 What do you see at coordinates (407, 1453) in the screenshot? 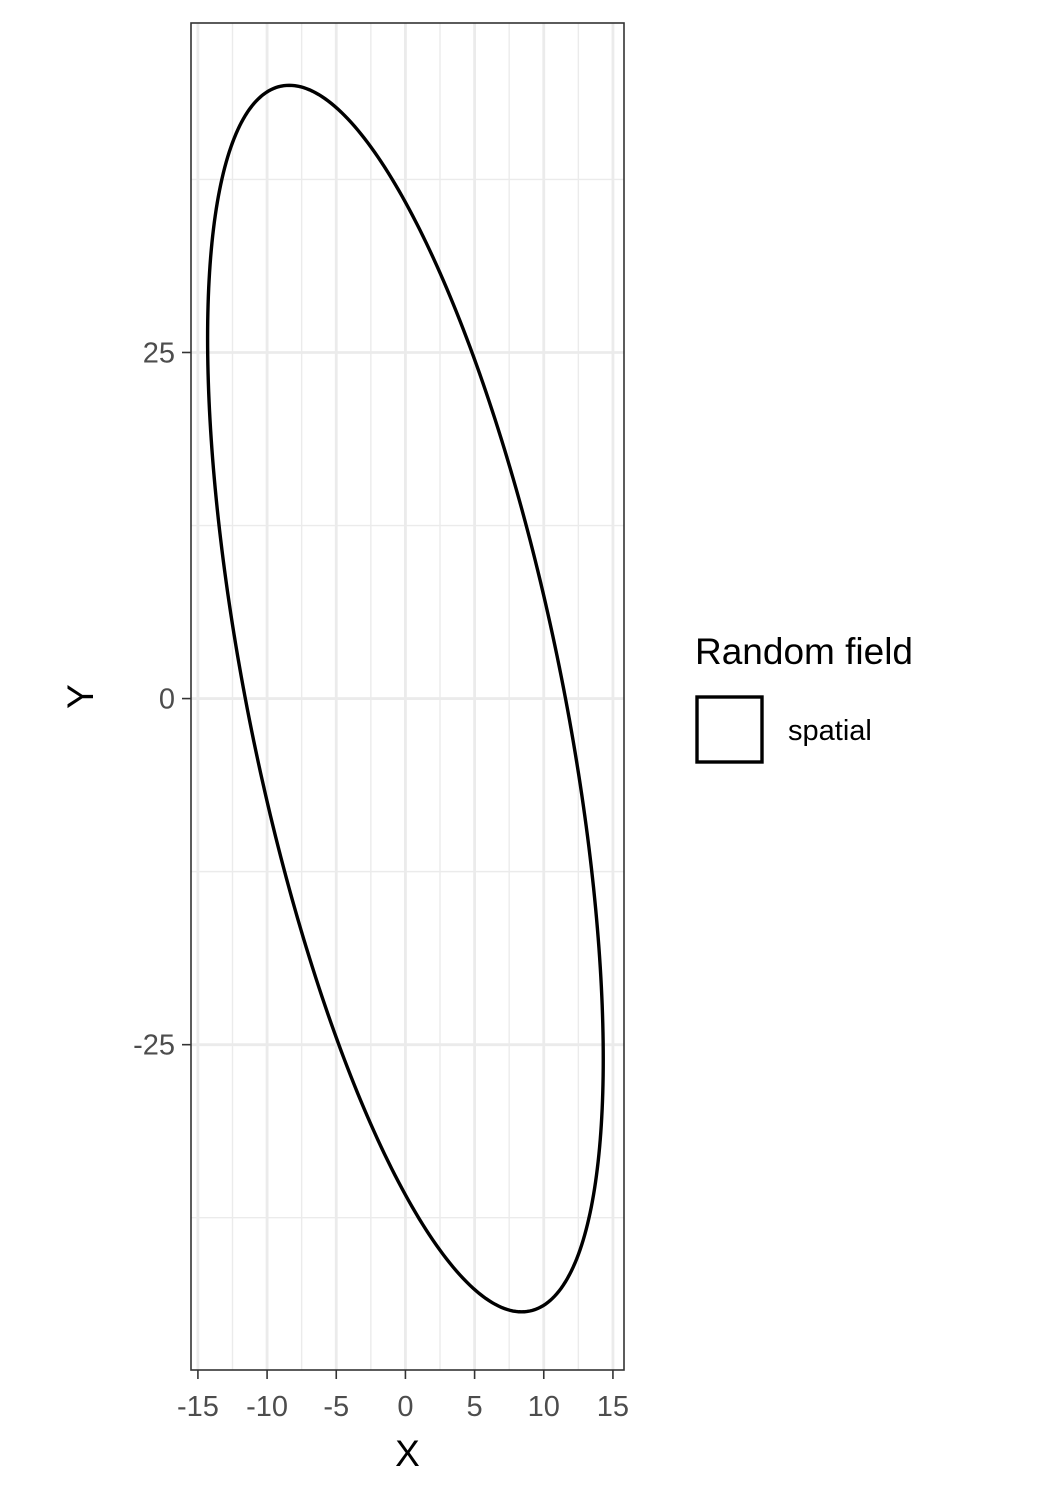
I see `x-axis-title: X` at bounding box center [407, 1453].